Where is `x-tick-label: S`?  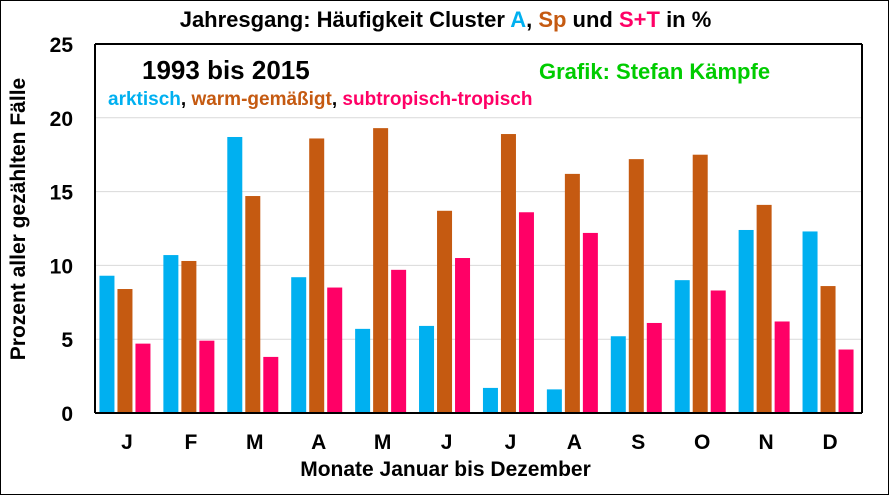 x-tick-label: S is located at coordinates (638, 442).